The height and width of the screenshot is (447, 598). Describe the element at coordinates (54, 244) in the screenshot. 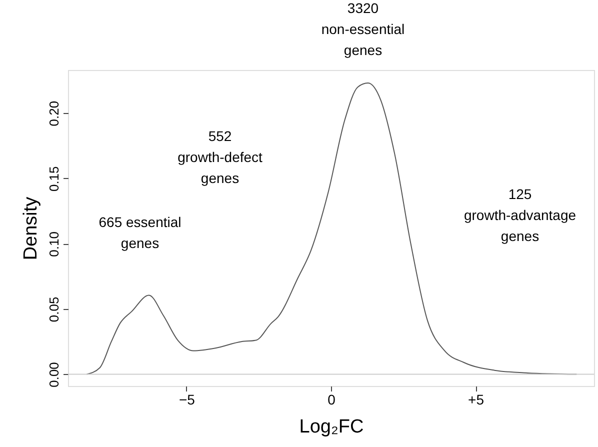

I see `y-tick-label: 0.10` at that location.